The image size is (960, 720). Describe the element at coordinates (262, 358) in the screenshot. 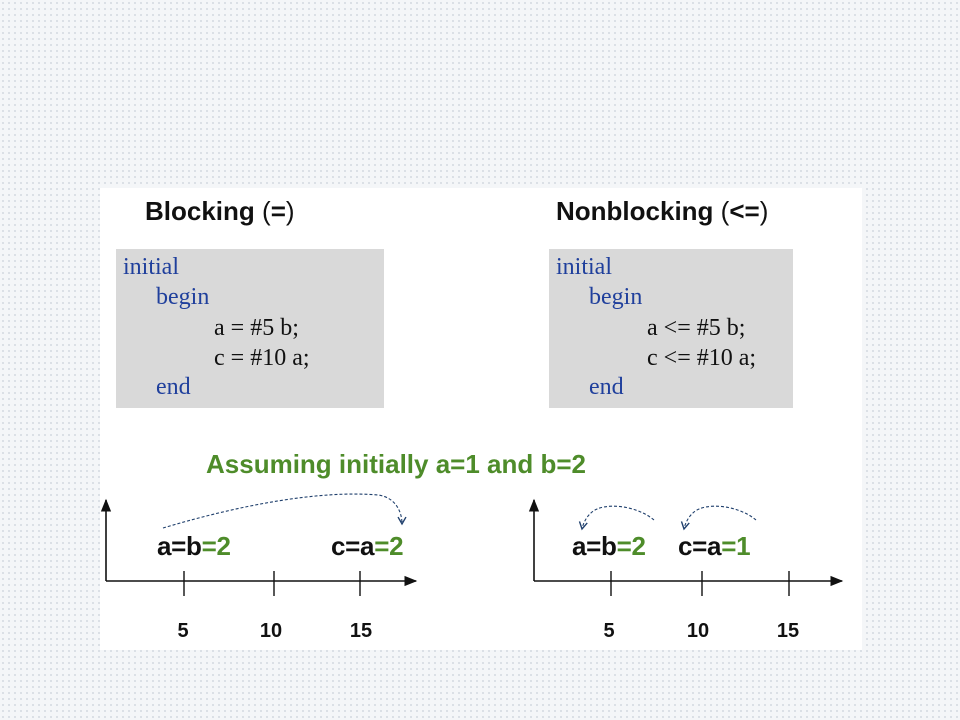

I see `code-statement-c: c = #10 a;` at that location.